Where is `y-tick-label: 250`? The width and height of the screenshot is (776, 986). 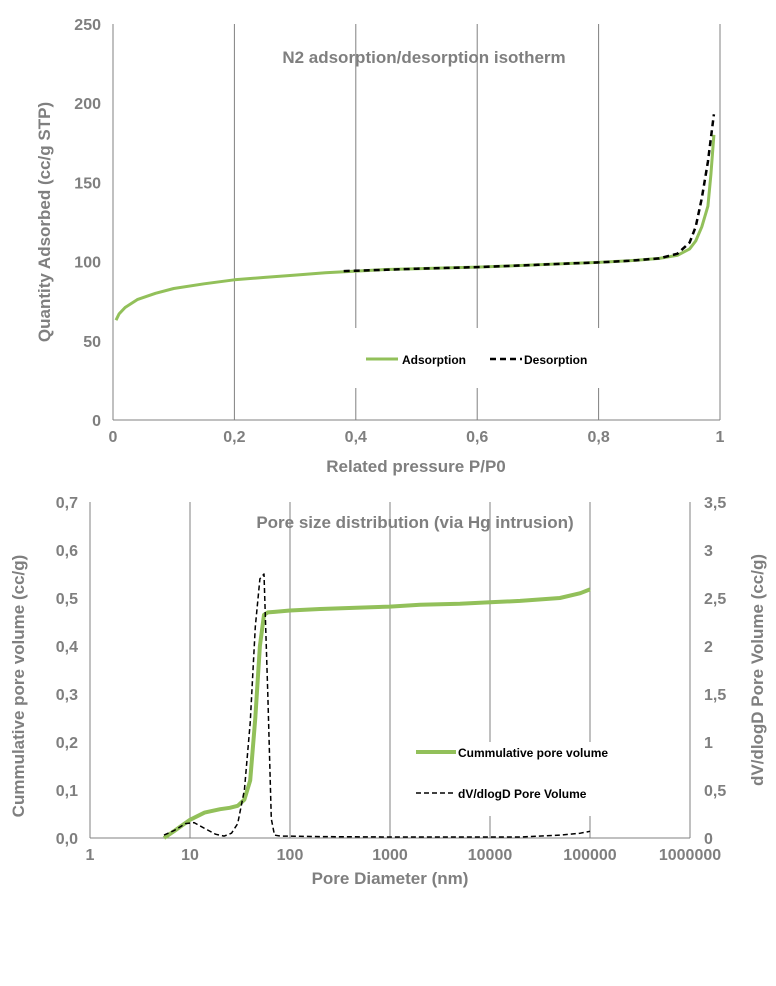 y-tick-label: 250 is located at coordinates (87, 25).